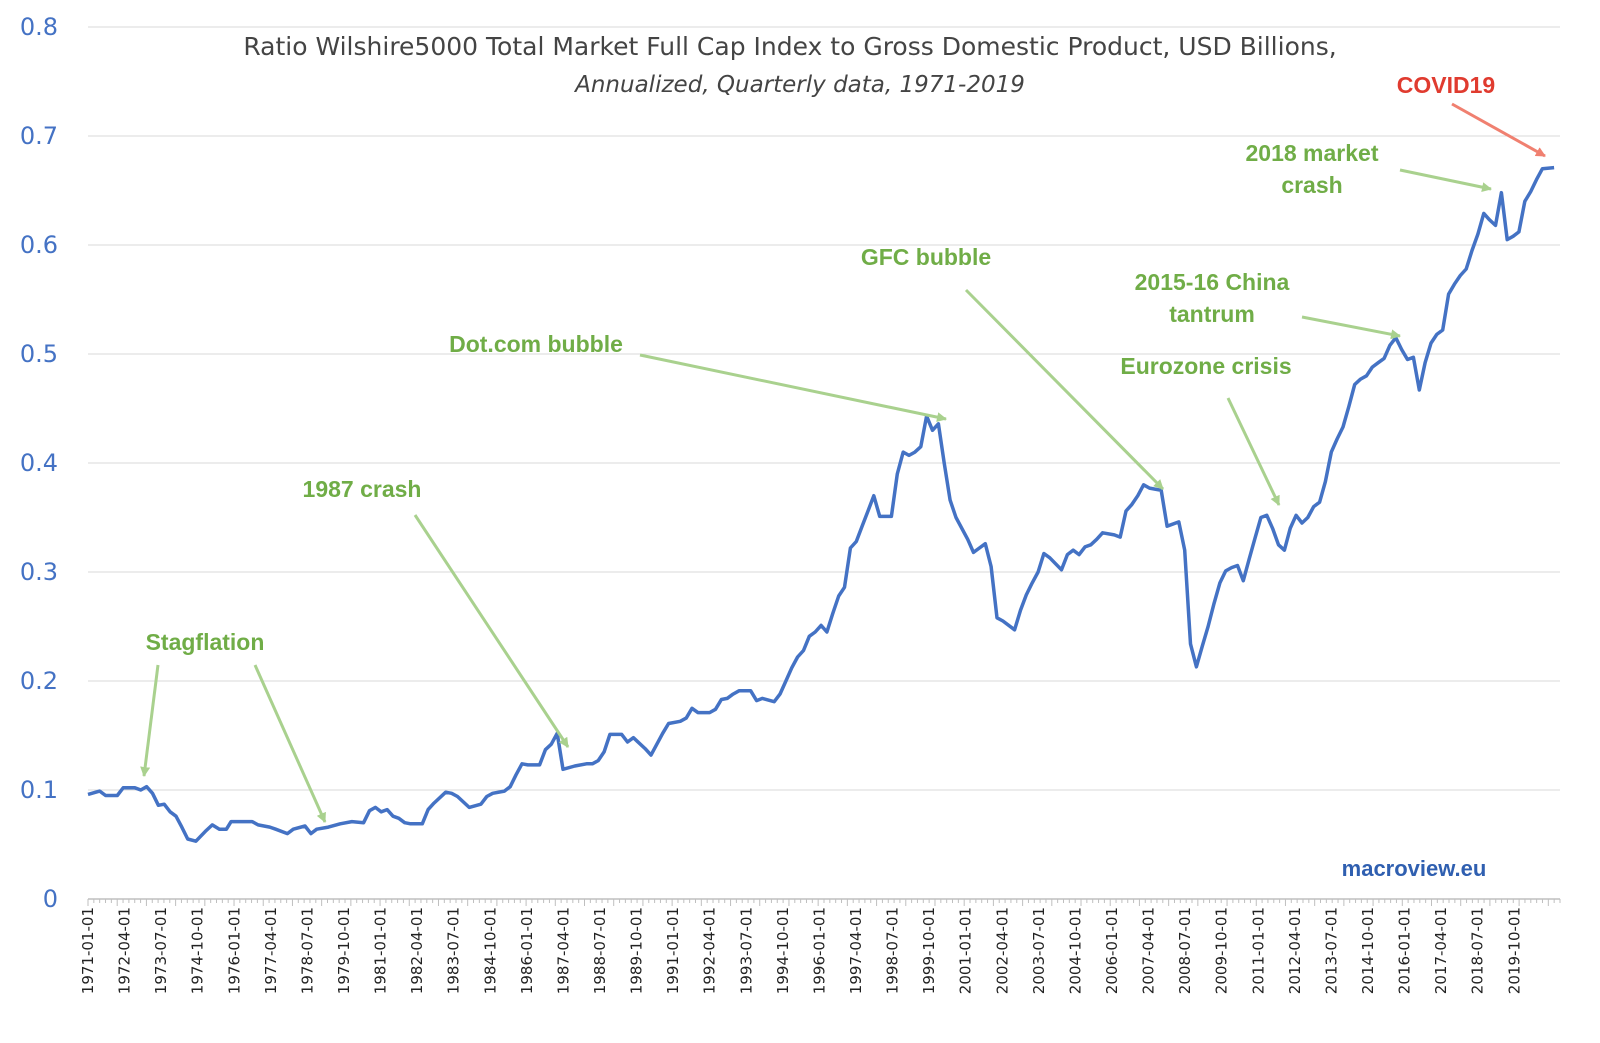  What do you see at coordinates (1064, 389) in the screenshot?
I see `arrow-gfc-bubble` at bounding box center [1064, 389].